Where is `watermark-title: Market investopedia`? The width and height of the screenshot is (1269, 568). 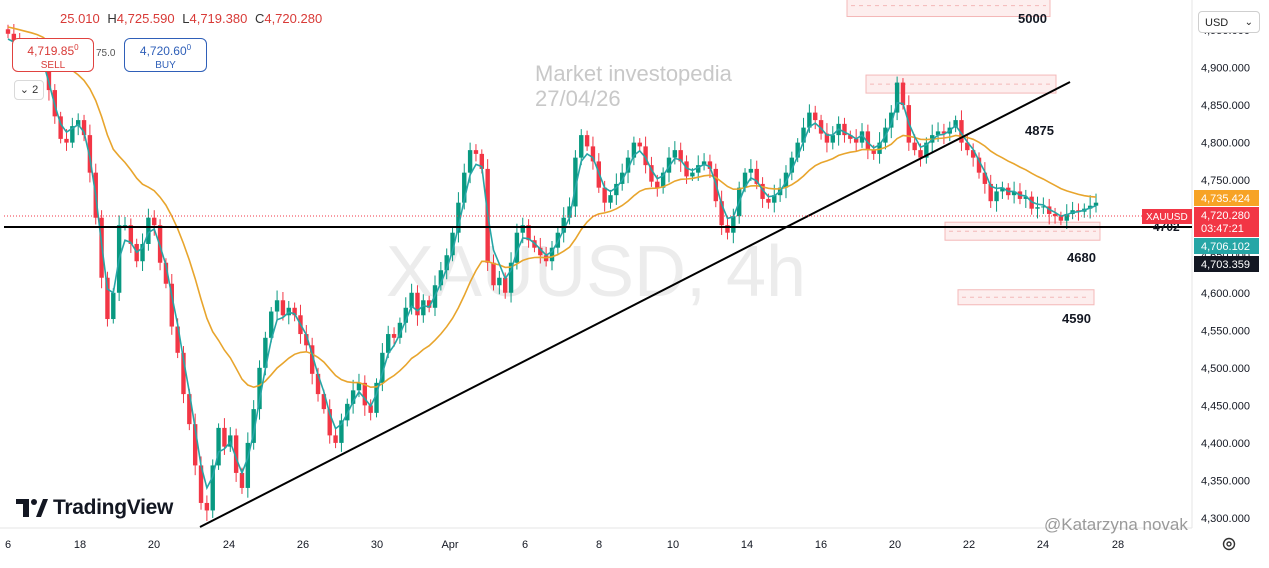 watermark-title: Market investopedia is located at coordinates (634, 73).